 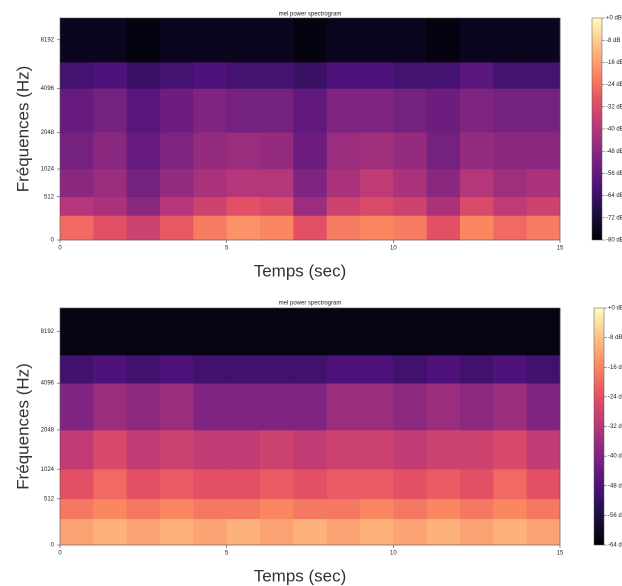 What do you see at coordinates (60, 554) in the screenshot?
I see `x-tick-label: 0` at bounding box center [60, 554].